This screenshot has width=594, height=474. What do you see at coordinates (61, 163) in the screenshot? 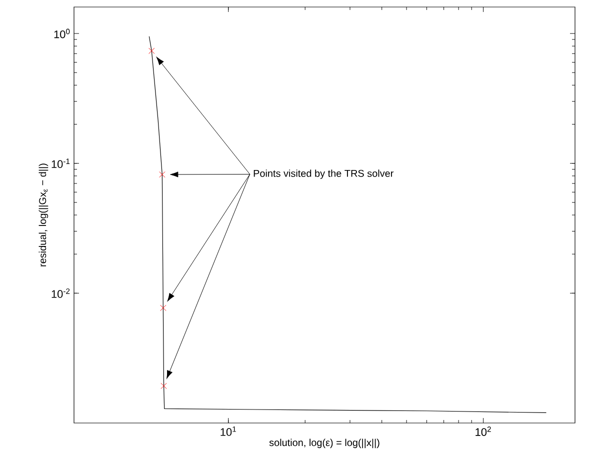
I see `y-tick-label: 10$^{-1}$` at bounding box center [61, 163].